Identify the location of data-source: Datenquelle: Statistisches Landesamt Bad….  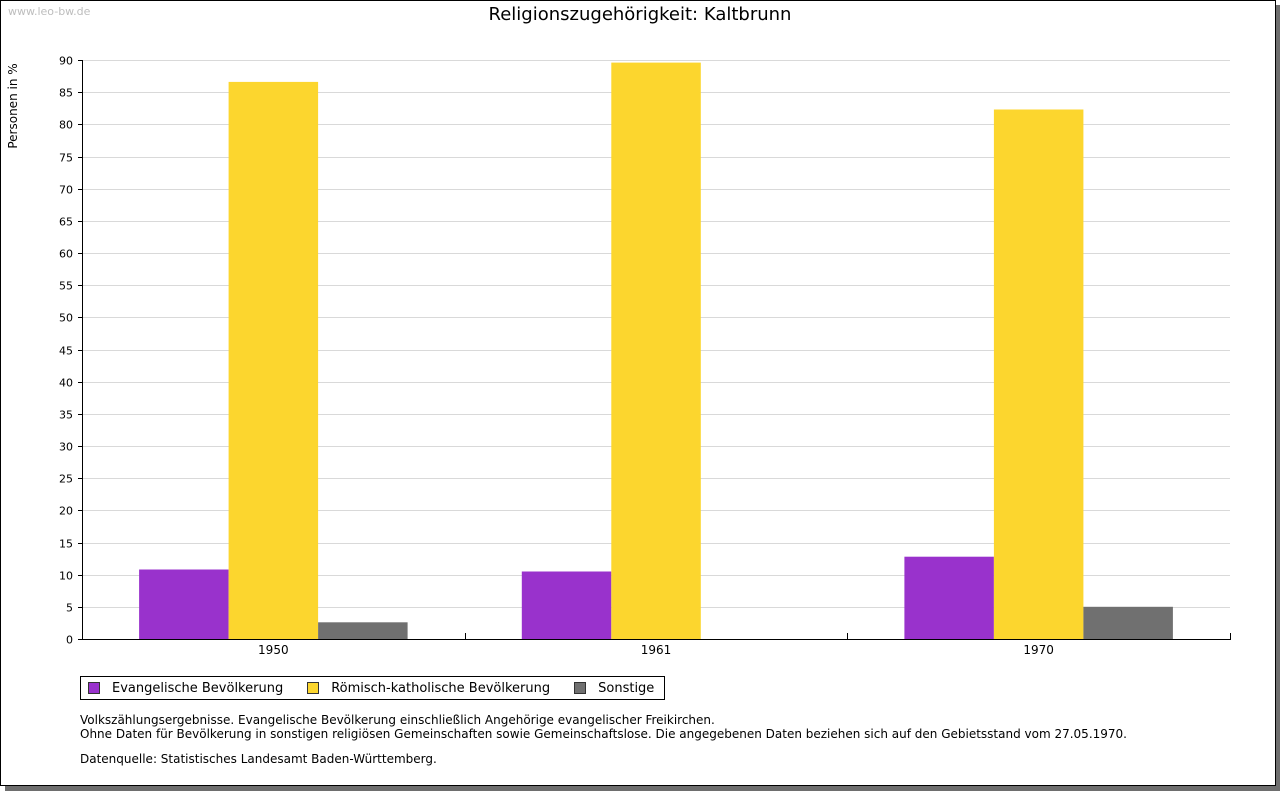
(258, 759).